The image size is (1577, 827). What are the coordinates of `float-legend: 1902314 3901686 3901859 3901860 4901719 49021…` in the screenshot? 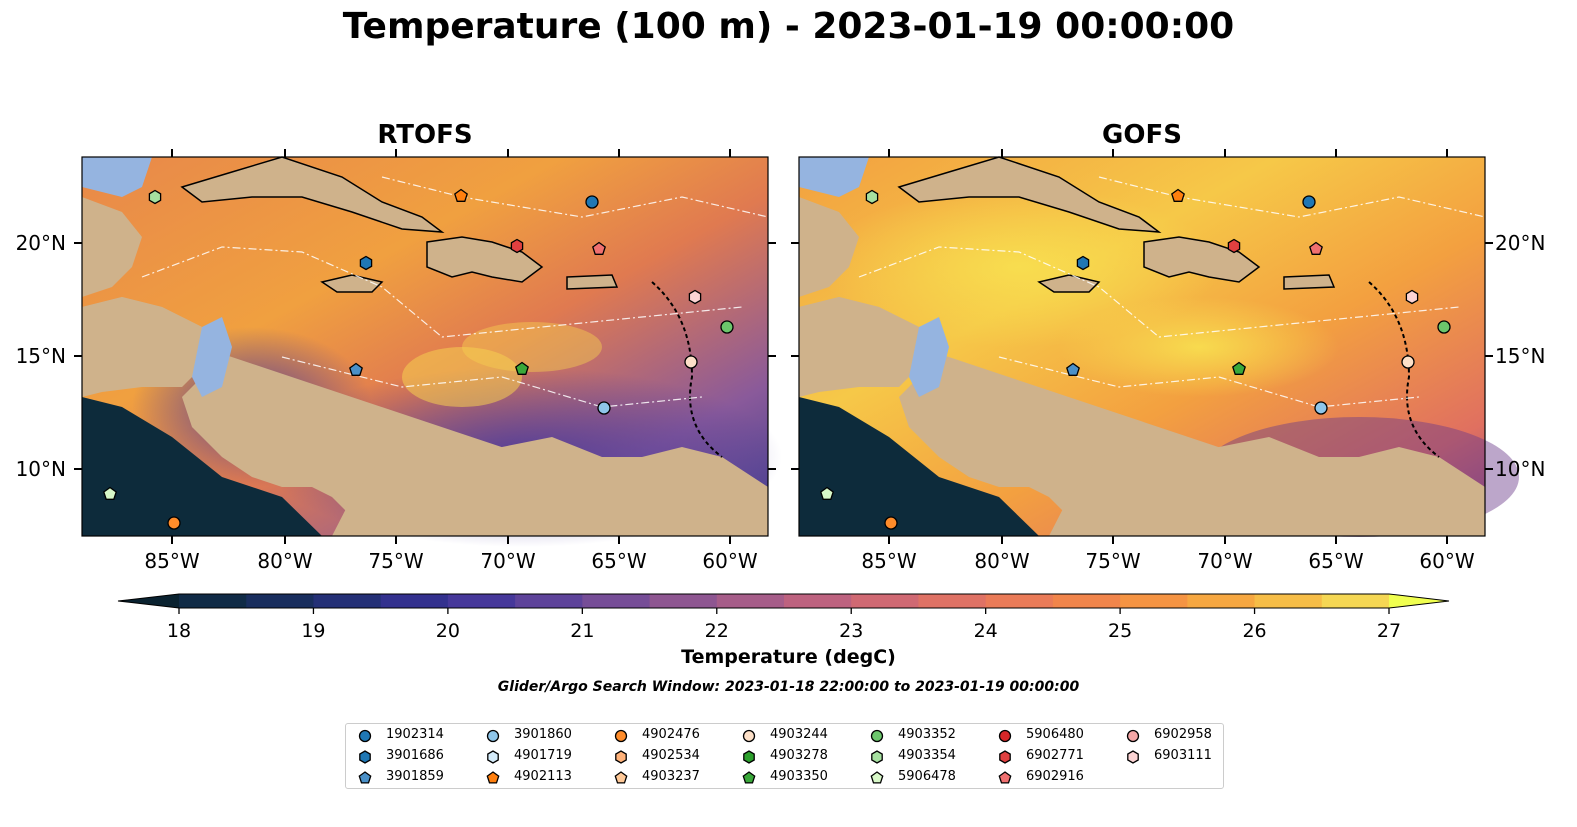 It's located at (784, 756).